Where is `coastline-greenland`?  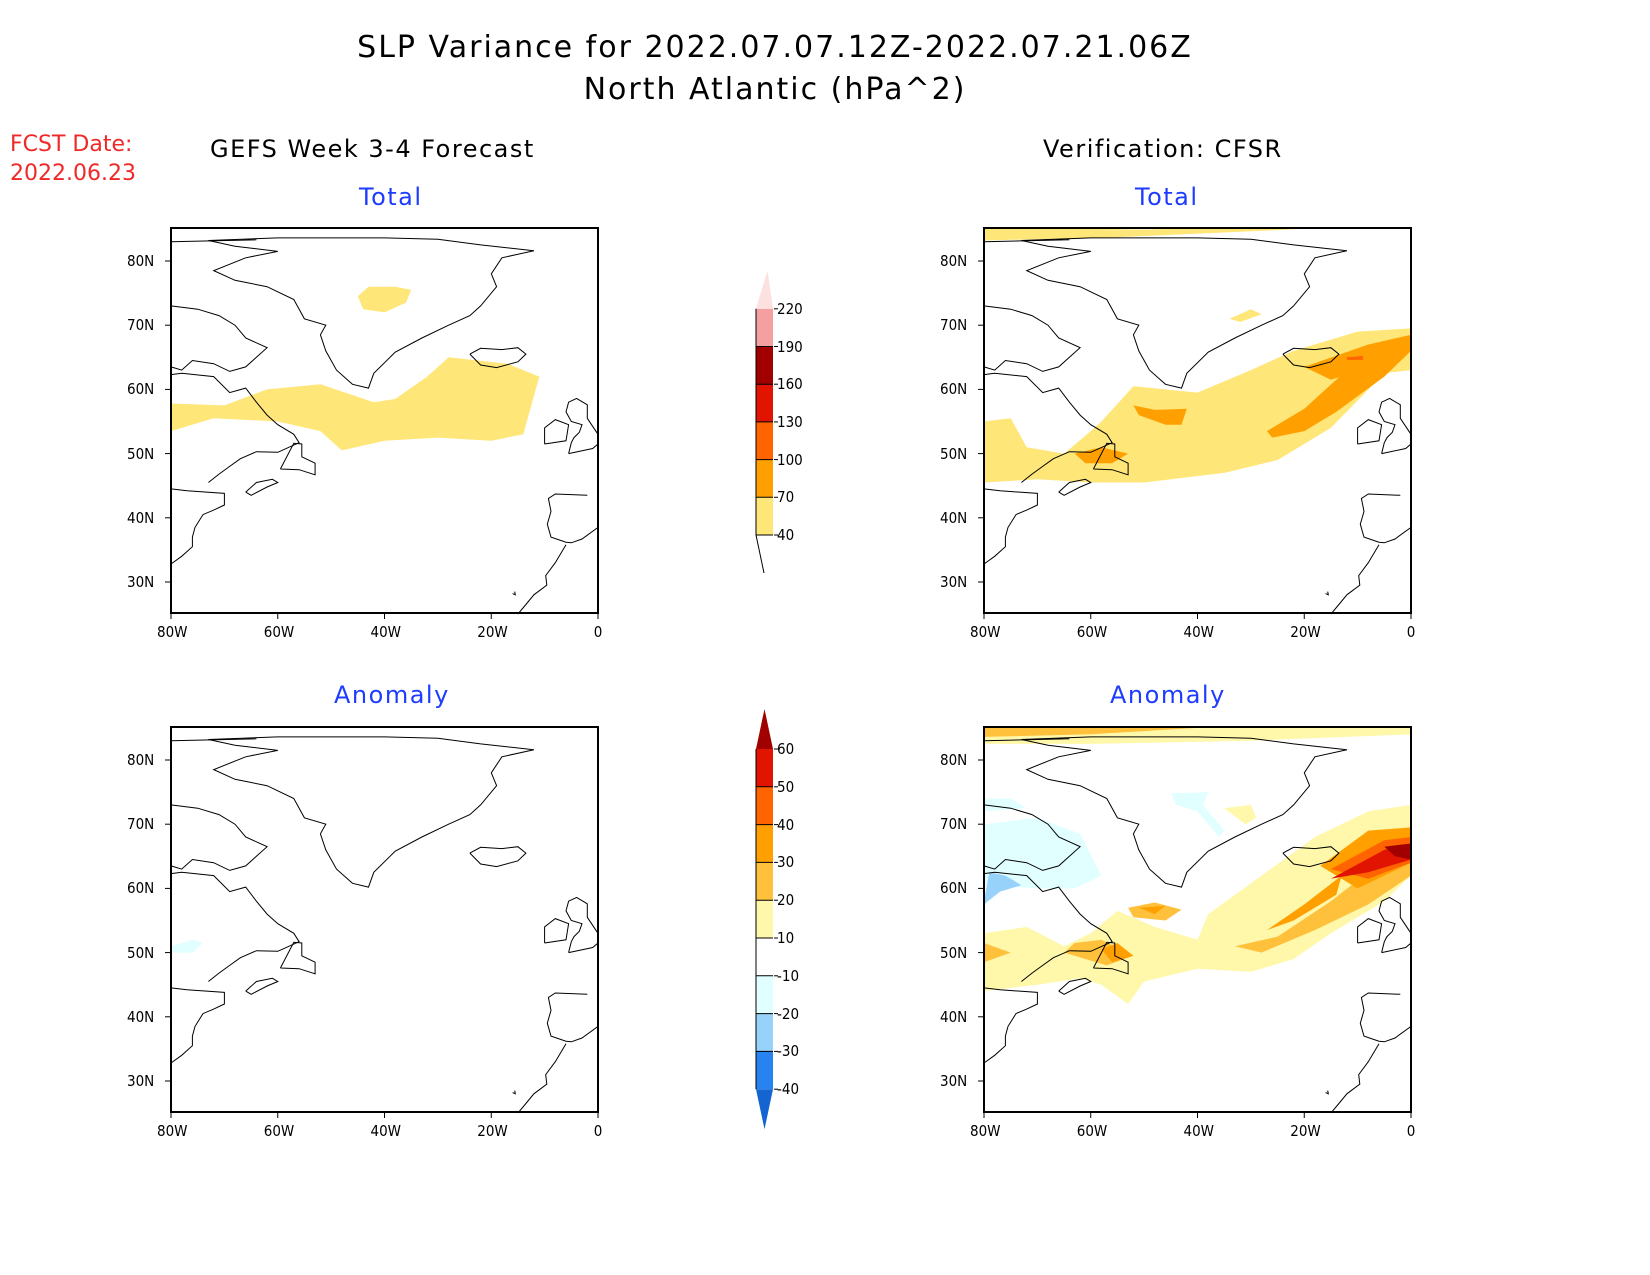 coastline-greenland is located at coordinates (371, 812).